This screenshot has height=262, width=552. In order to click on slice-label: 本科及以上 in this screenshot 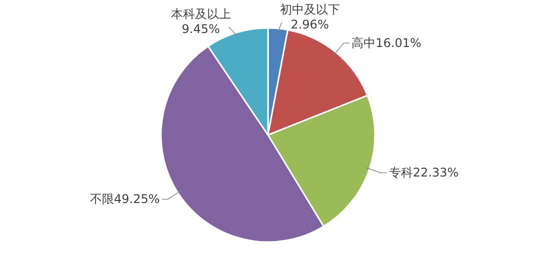, I will do `click(200, 14)`.